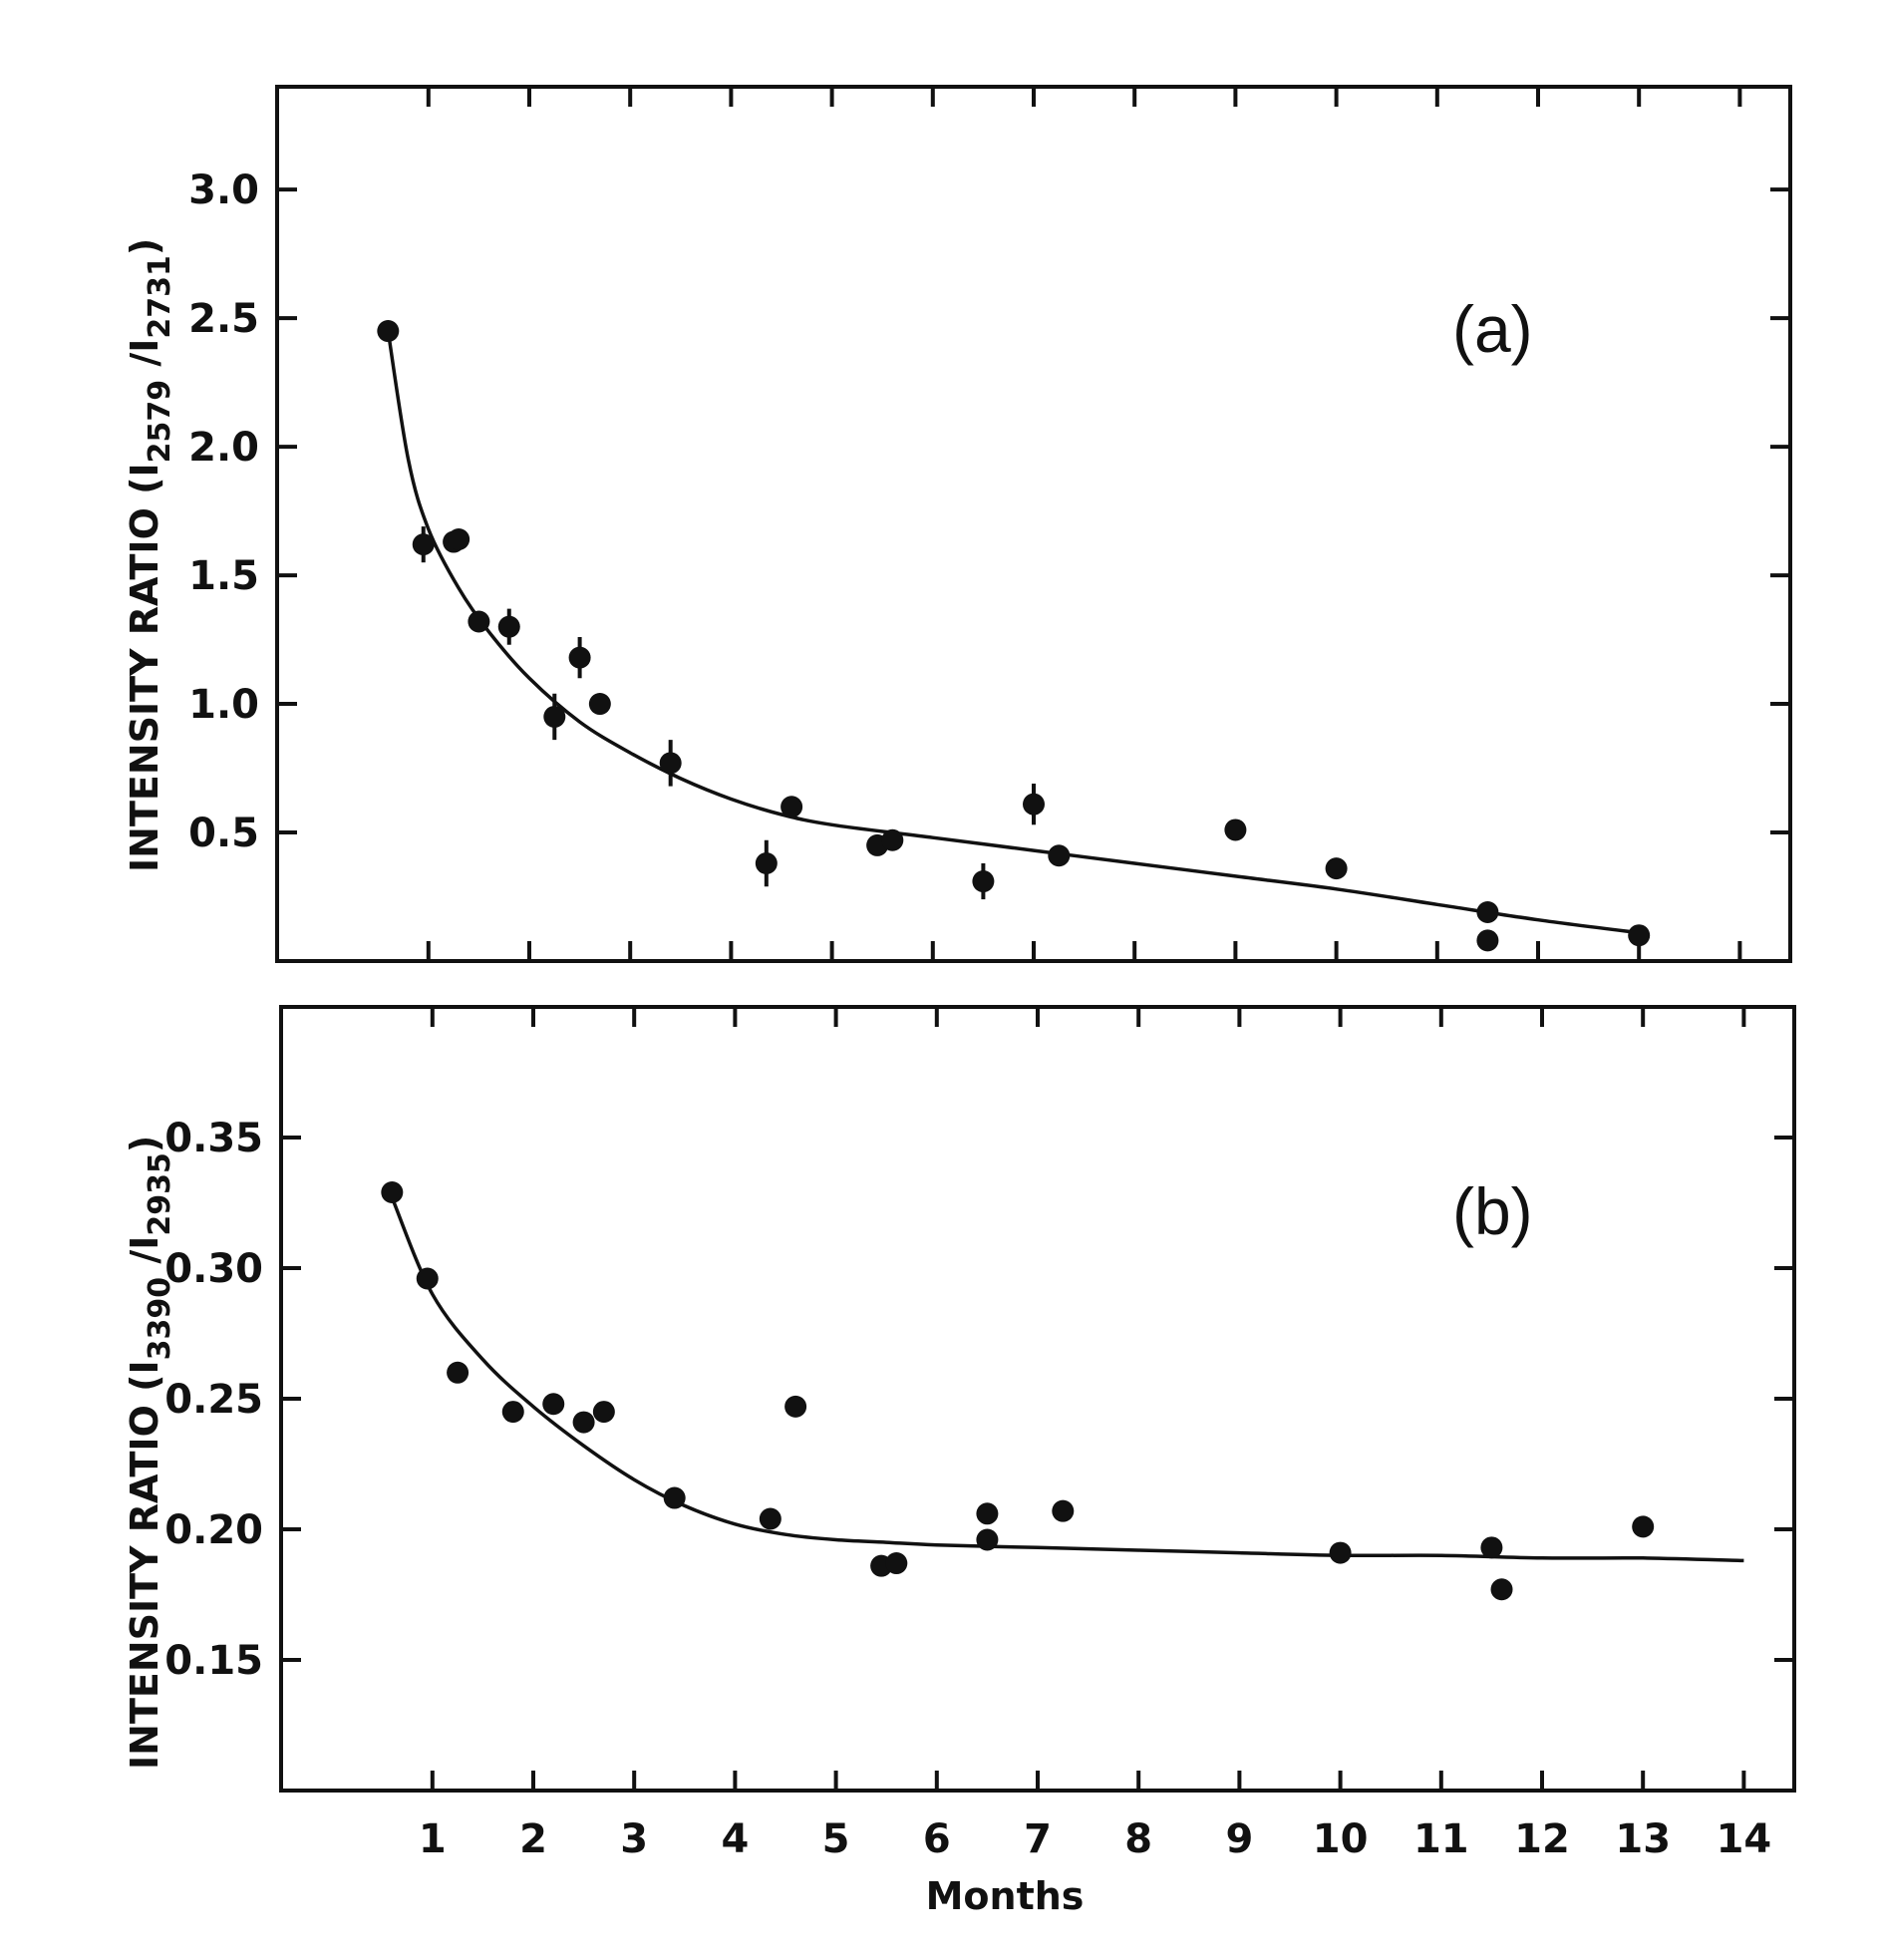  What do you see at coordinates (224, 833) in the screenshot?
I see `y-tick-label: 0.5` at bounding box center [224, 833].